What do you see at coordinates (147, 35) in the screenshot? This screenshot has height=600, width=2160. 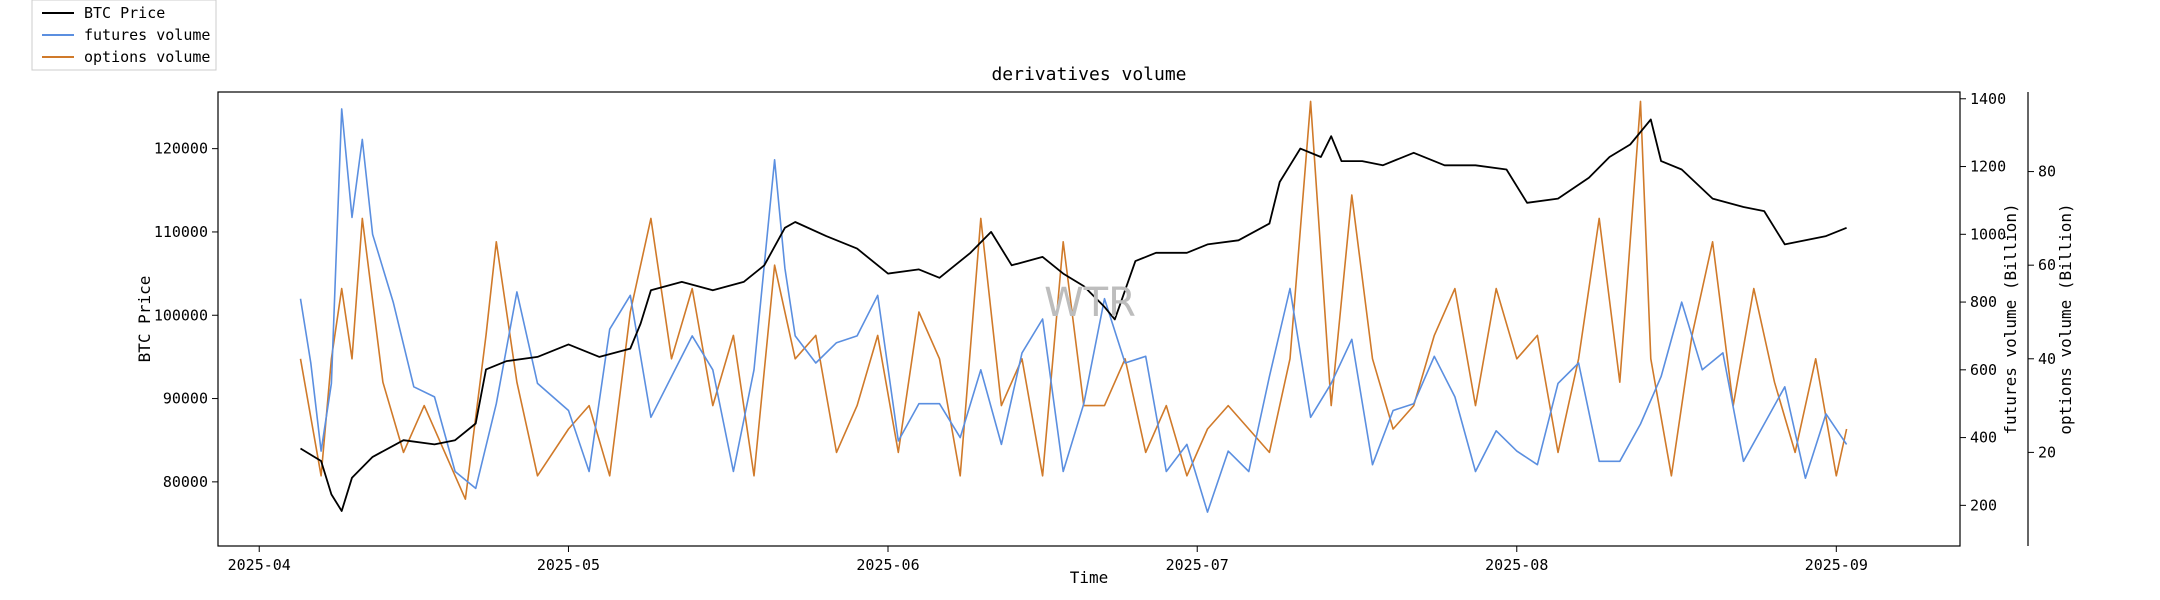 I see `legend-label-futures-volume: futures volume` at bounding box center [147, 35].